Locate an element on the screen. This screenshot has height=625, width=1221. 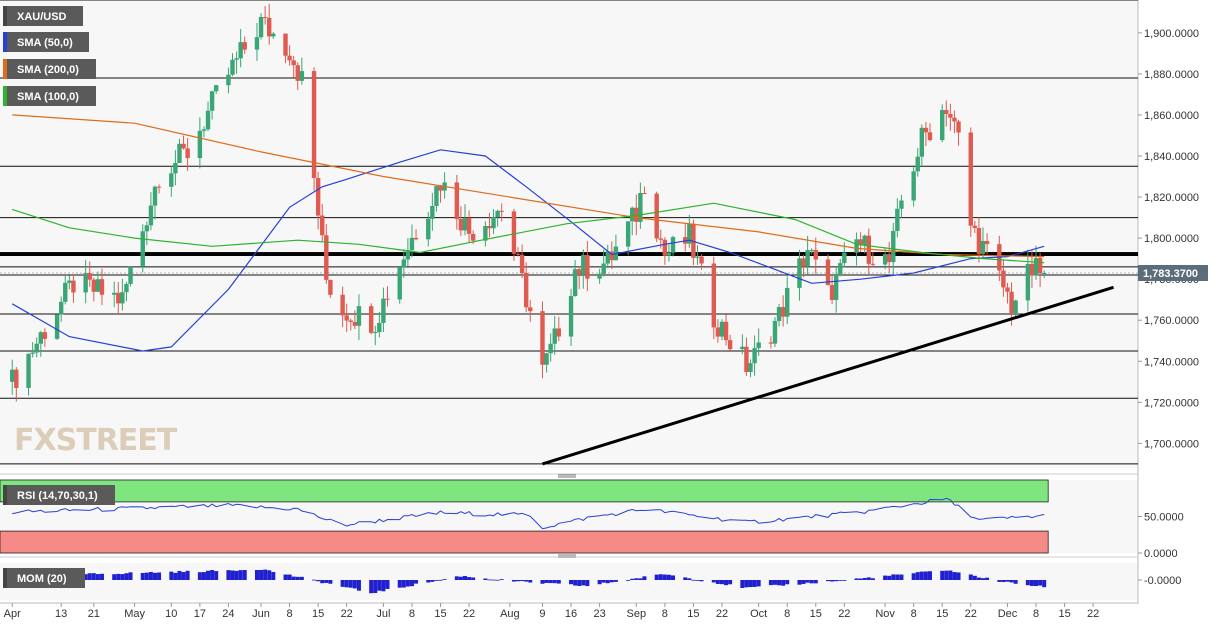
rsi-line is located at coordinates (528, 513).